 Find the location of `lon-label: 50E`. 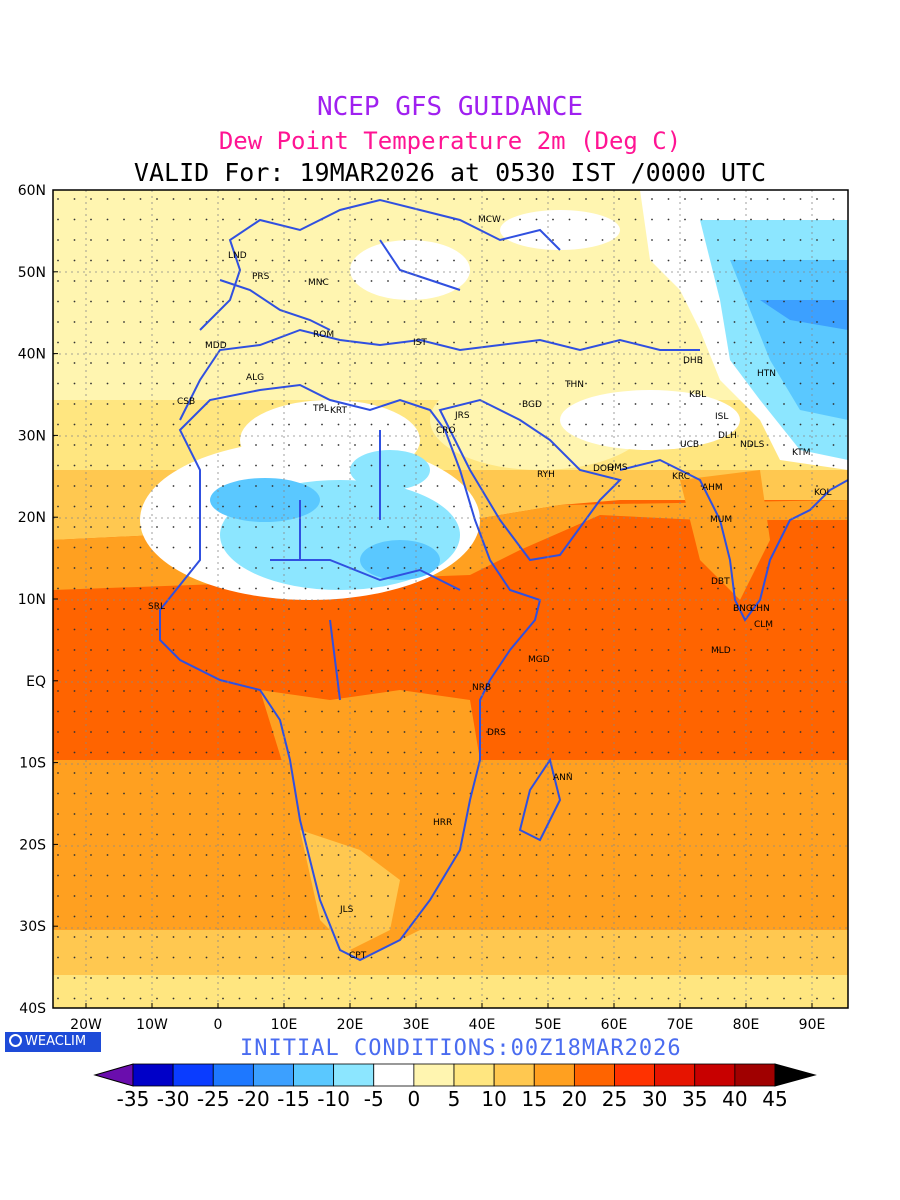

lon-label: 50E is located at coordinates (548, 1025).